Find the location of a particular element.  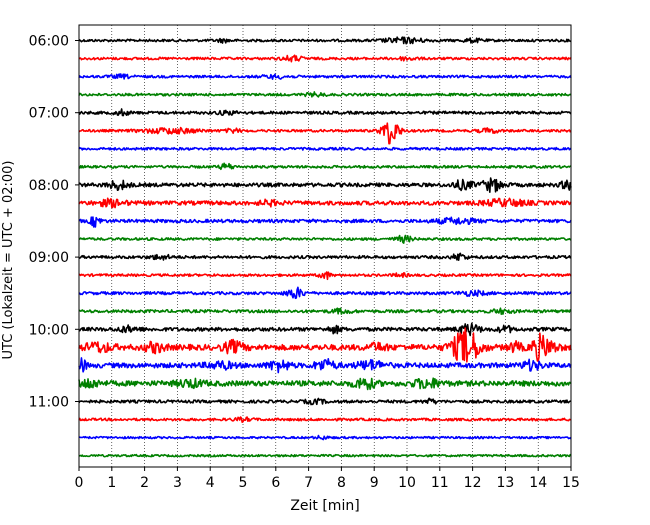

y-tick-label: 10:00 is located at coordinates (49, 330).